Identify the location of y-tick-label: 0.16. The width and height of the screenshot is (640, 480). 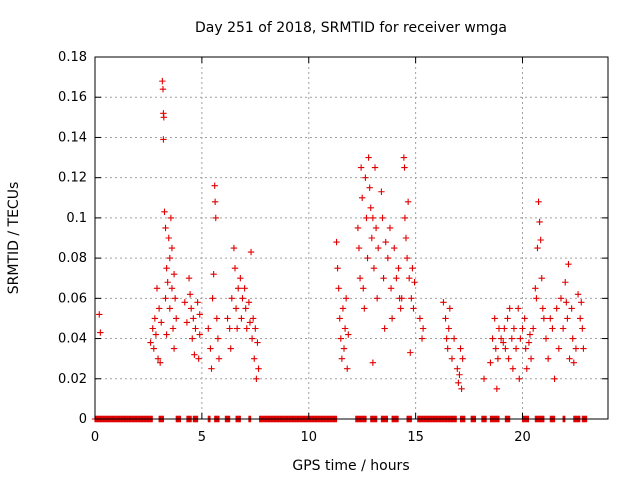
(72, 97).